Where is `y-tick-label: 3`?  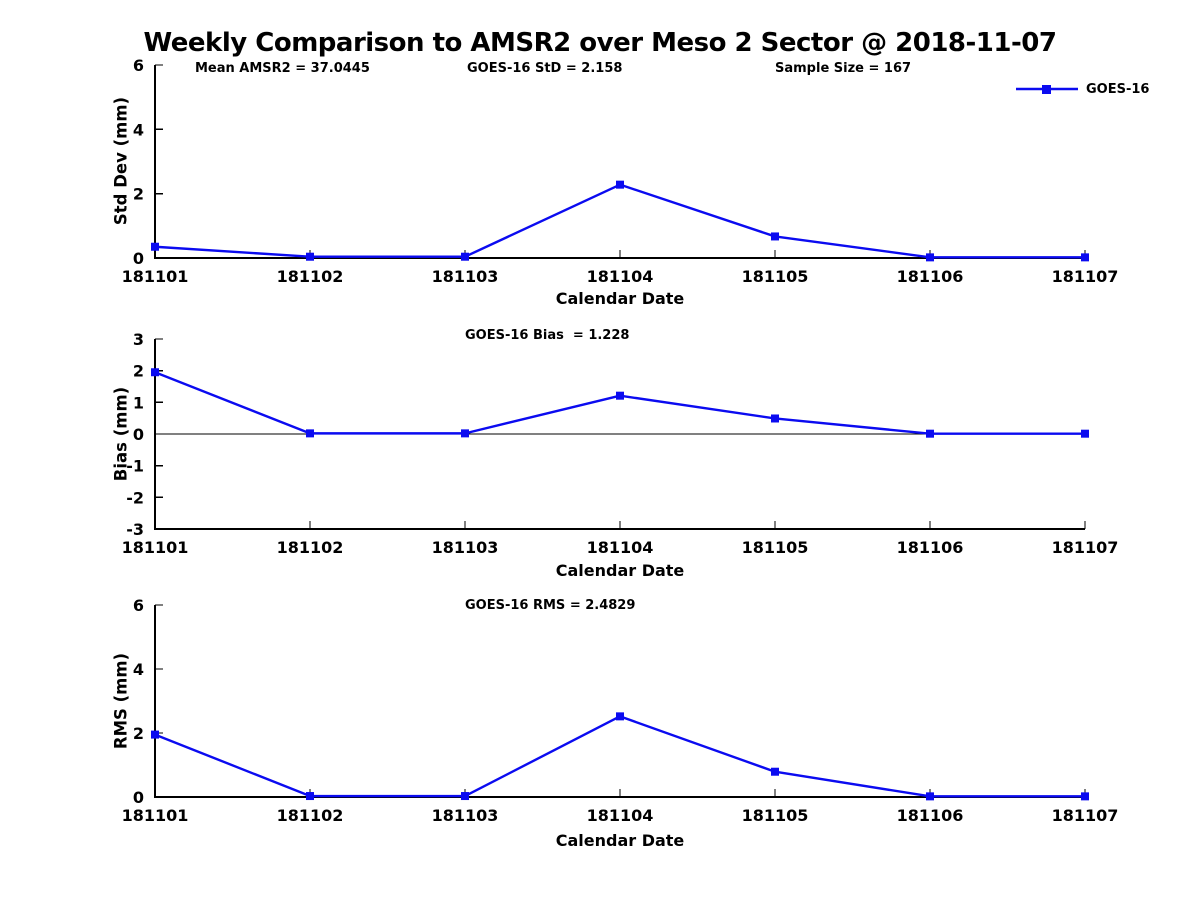 y-tick-label: 3 is located at coordinates (138, 339).